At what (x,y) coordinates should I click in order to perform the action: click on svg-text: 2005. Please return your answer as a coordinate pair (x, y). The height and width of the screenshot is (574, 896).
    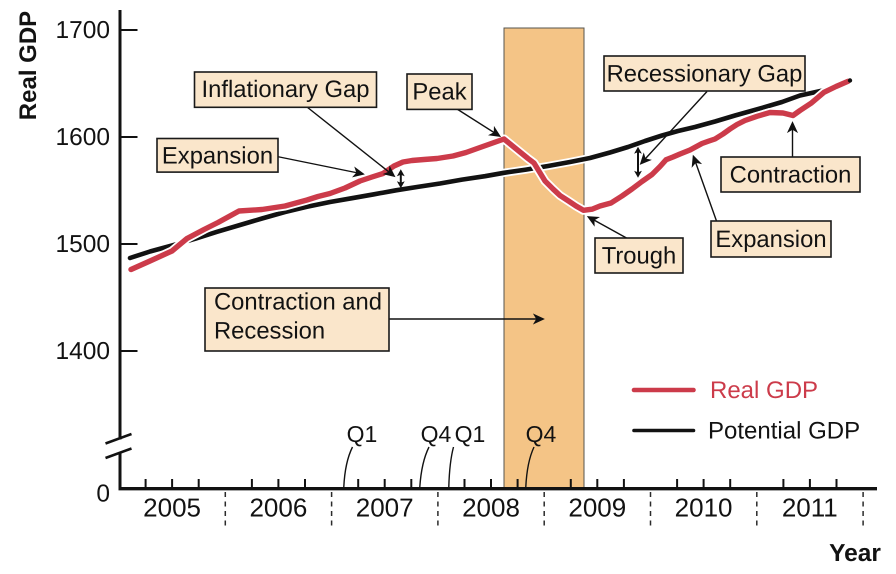
    Looking at the image, I should click on (172, 508).